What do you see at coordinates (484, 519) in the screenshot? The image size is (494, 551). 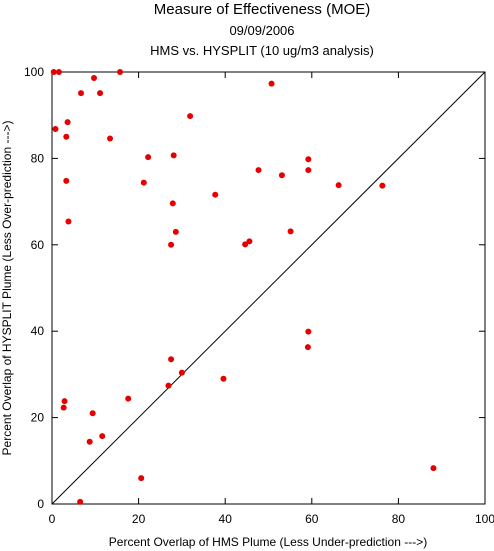 I see `x-tick-label: 100` at bounding box center [484, 519].